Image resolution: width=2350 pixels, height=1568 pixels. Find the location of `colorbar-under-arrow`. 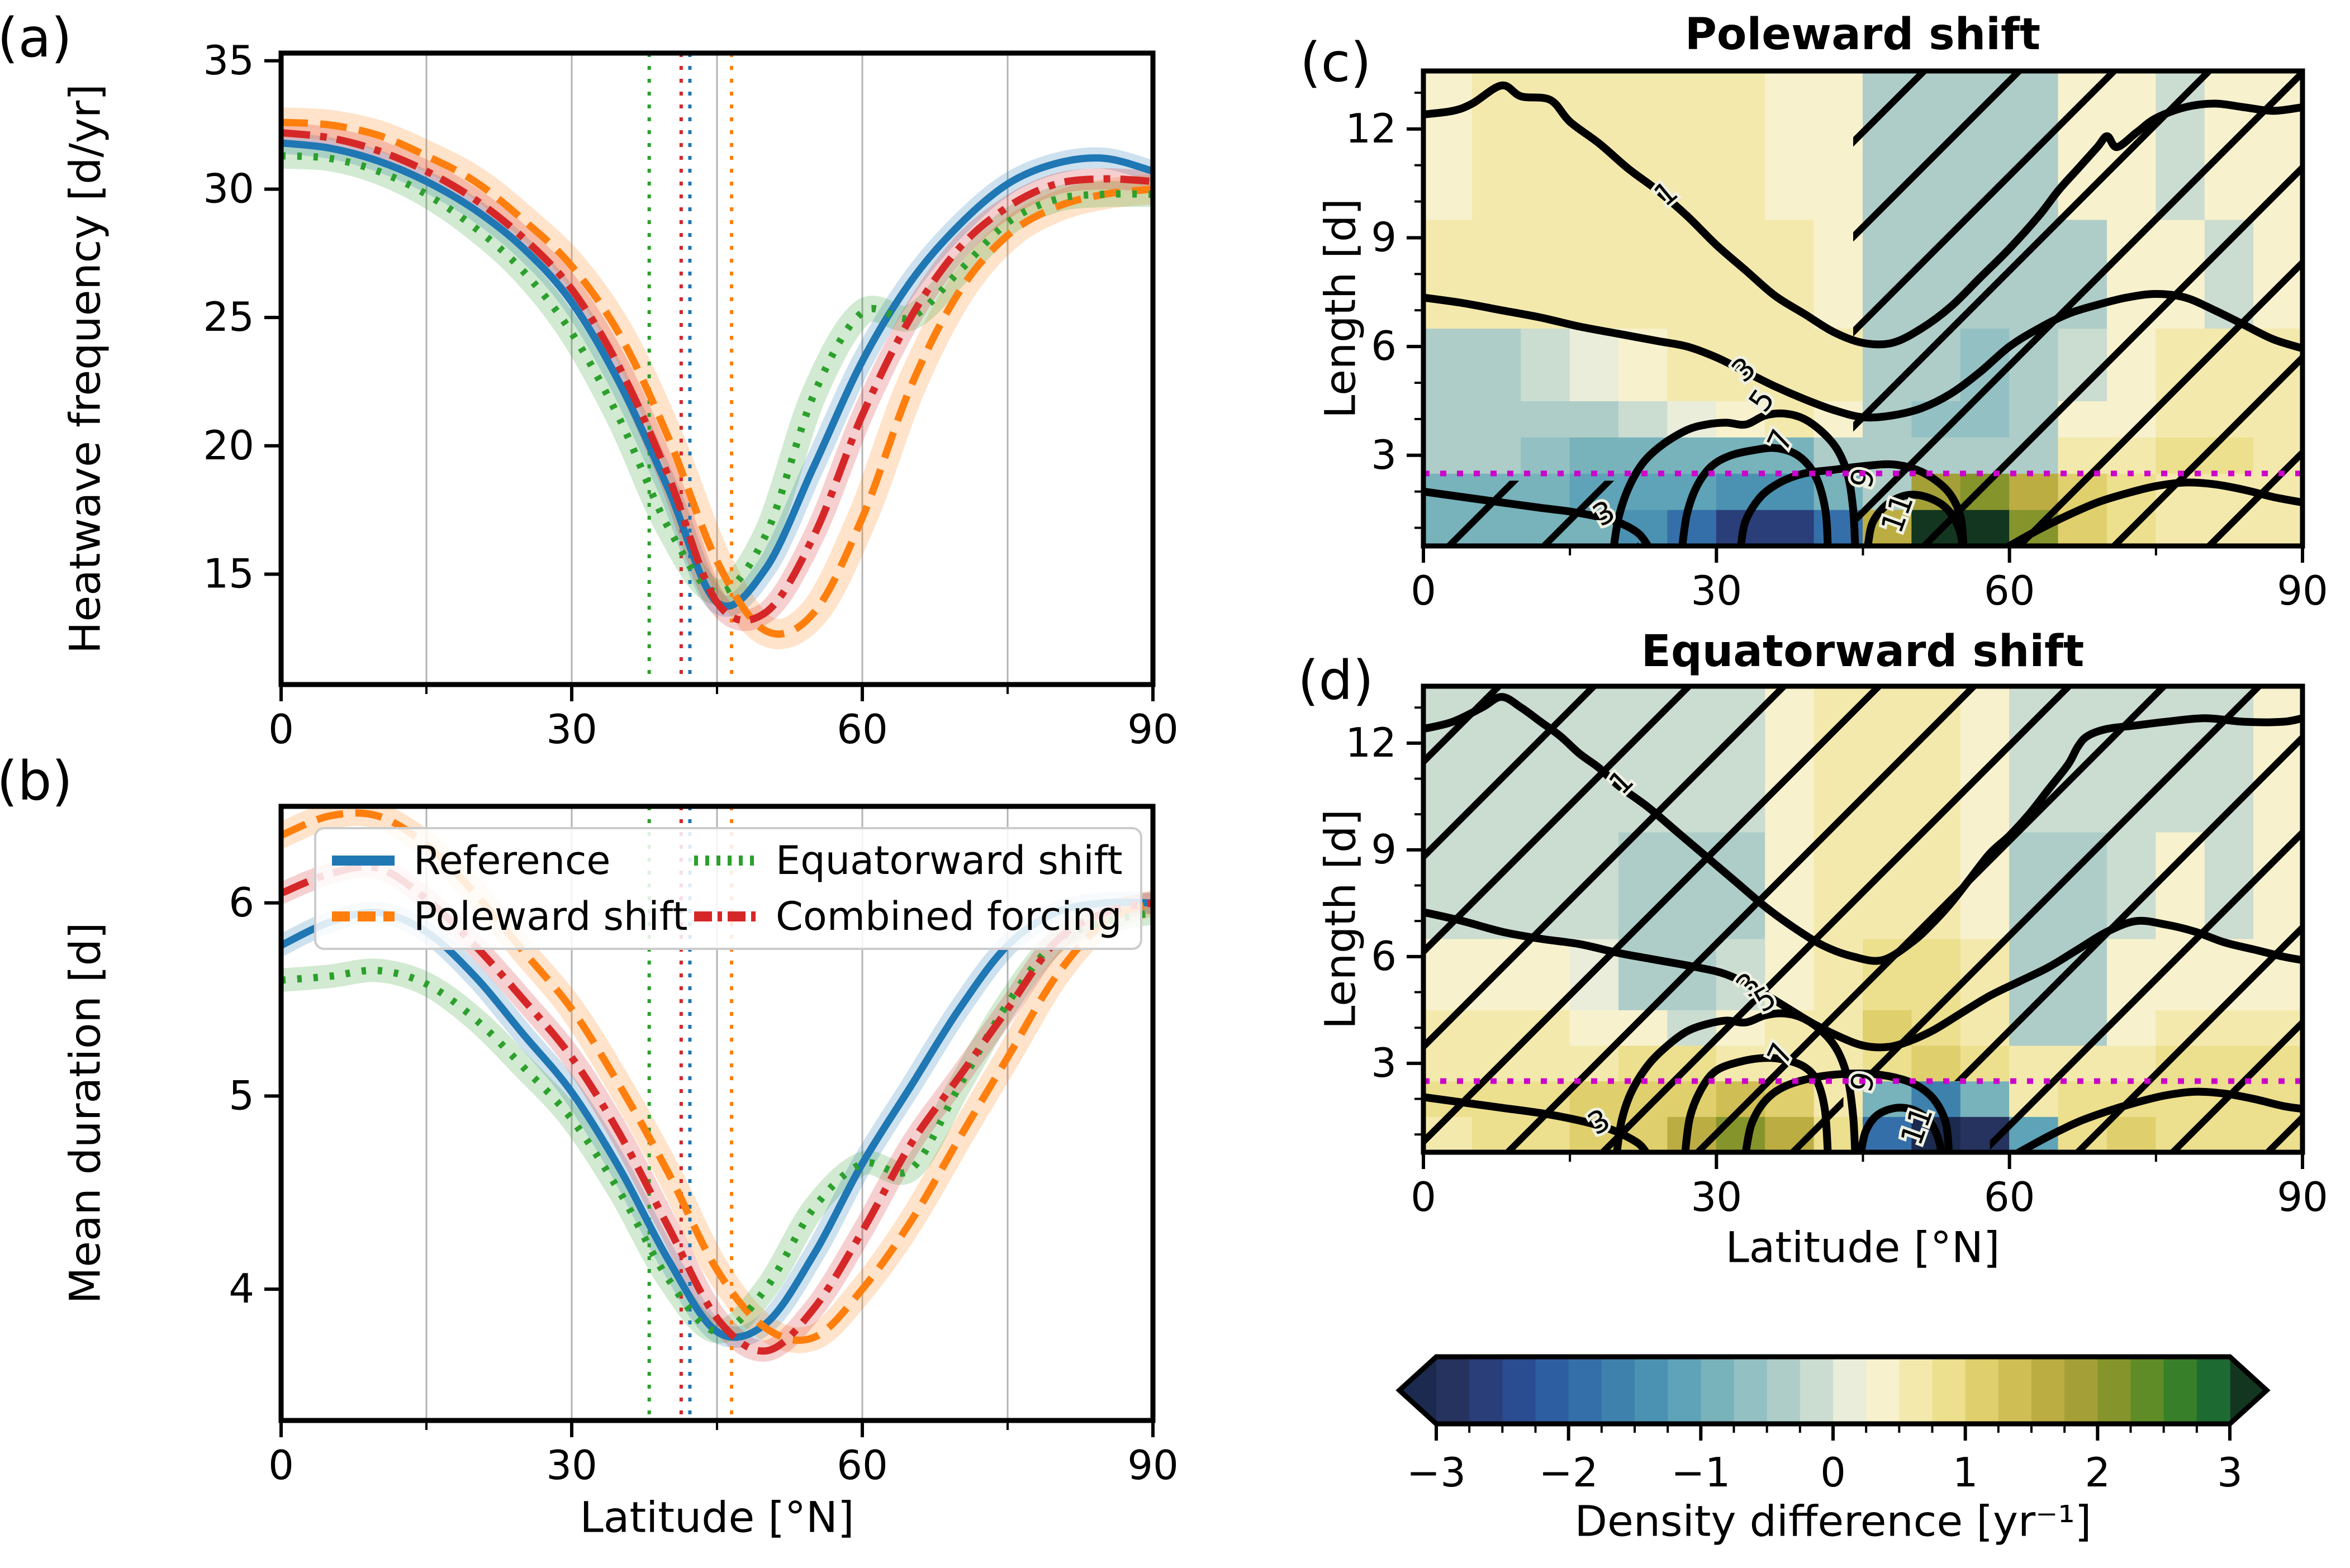

colorbar-under-arrow is located at coordinates (1417, 1390).